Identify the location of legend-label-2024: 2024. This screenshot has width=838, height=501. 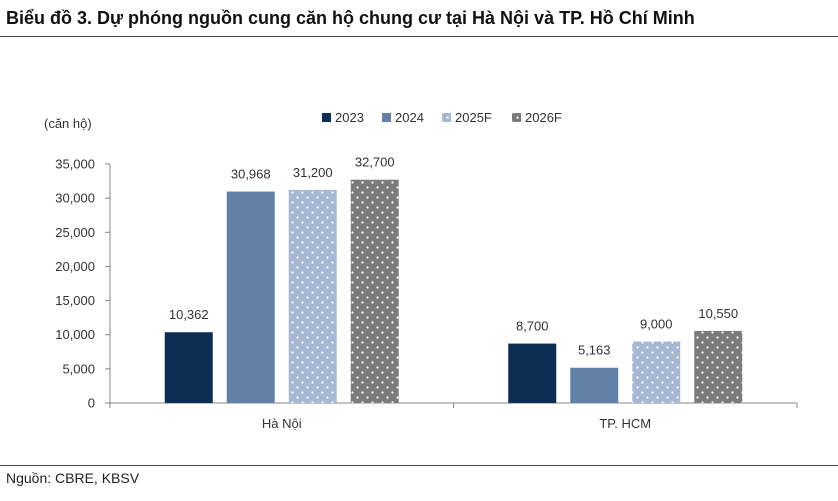
(409, 117).